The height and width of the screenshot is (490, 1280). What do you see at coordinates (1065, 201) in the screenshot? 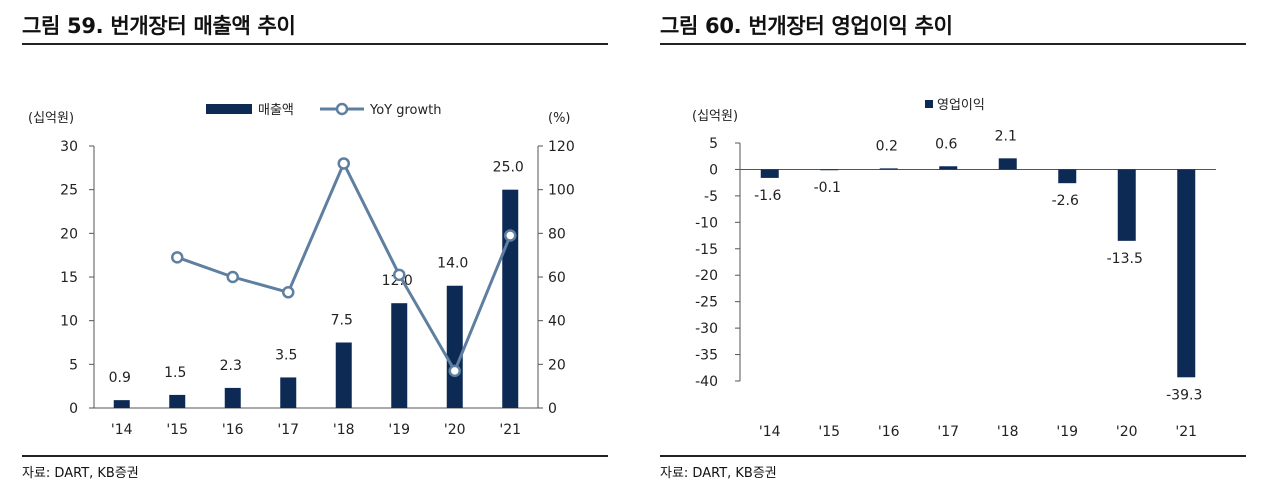
I see `operating-profit-data-label: -2.6` at bounding box center [1065, 201].